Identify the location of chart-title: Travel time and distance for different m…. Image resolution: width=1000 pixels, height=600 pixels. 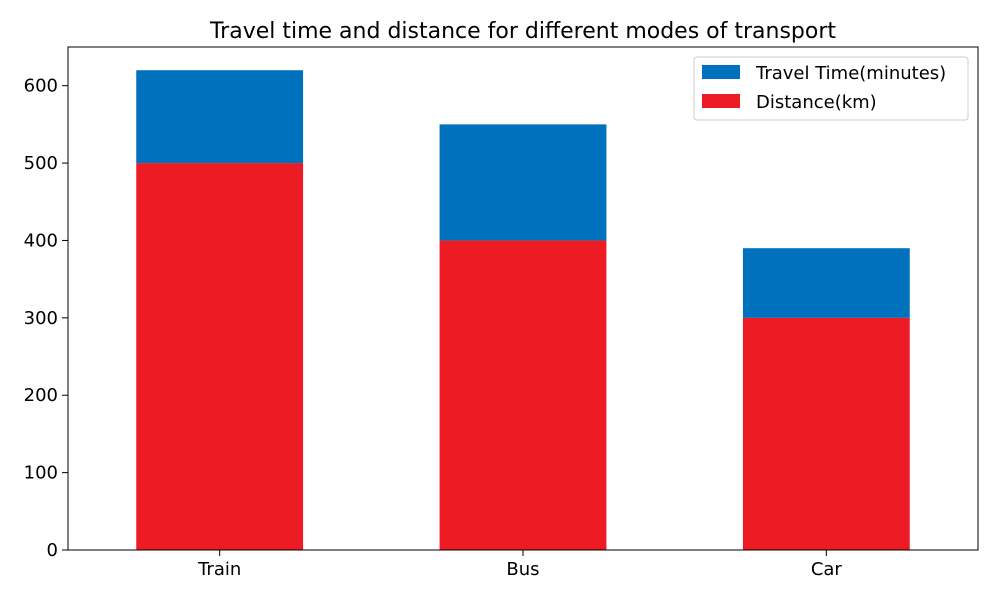
(522, 31).